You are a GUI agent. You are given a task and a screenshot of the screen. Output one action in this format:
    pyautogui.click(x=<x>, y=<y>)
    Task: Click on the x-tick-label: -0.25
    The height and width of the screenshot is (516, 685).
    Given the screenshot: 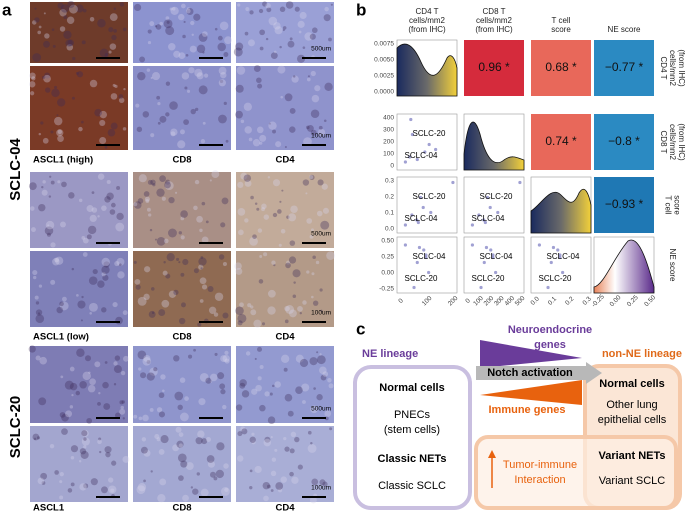 What is the action you would take?
    pyautogui.click(x=598, y=301)
    